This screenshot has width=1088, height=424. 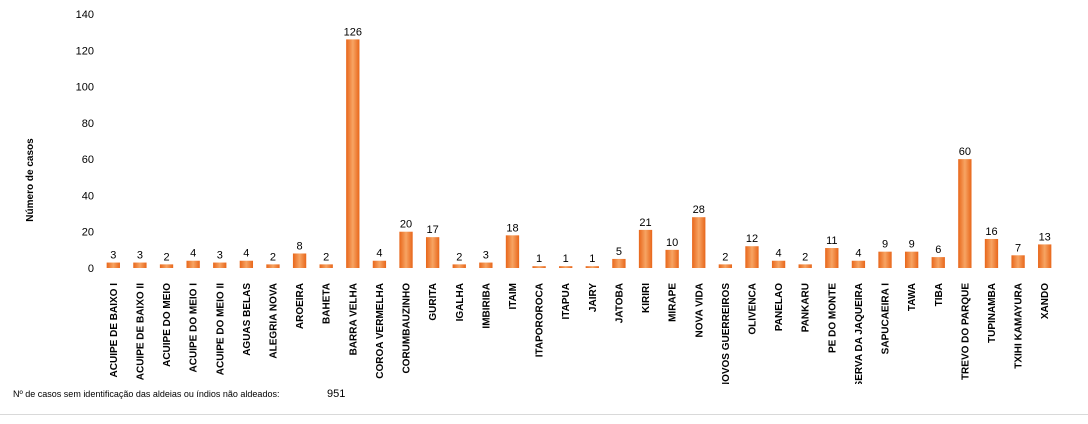 I want to click on y-tick-label: 140, so click(x=85, y=15).